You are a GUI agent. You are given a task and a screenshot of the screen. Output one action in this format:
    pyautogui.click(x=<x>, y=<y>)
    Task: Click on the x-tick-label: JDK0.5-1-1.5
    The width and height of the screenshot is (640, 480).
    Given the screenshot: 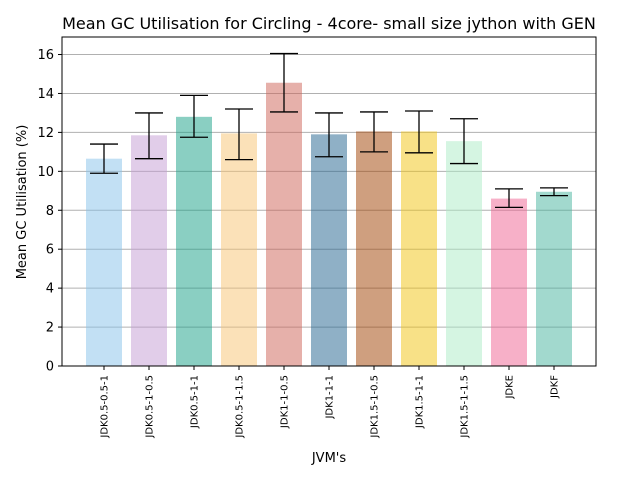 What is the action you would take?
    pyautogui.click(x=240, y=407)
    